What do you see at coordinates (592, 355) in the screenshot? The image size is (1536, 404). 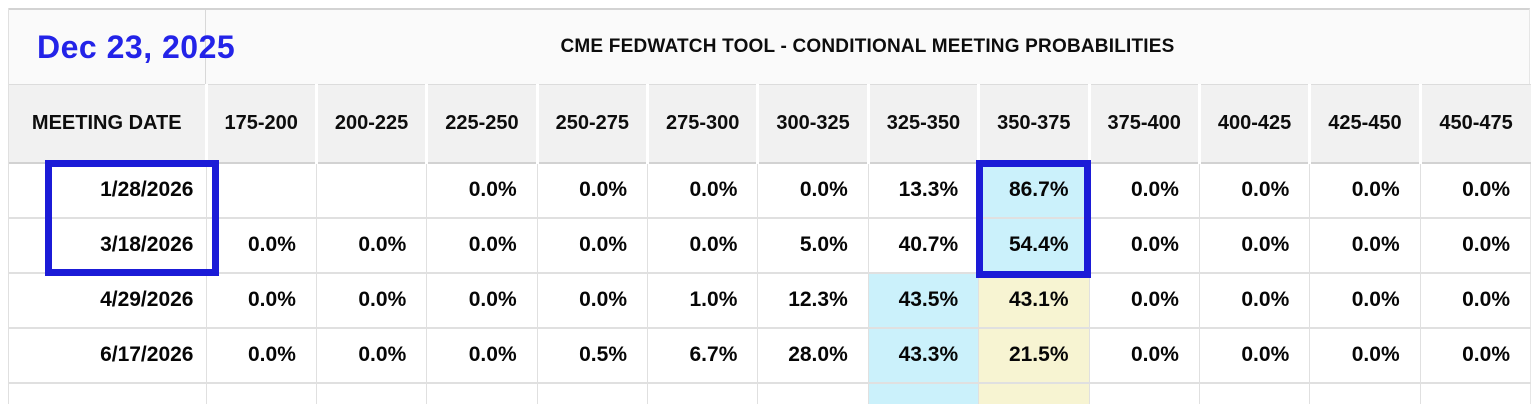 I see `probability-cell: 0.5%` at bounding box center [592, 355].